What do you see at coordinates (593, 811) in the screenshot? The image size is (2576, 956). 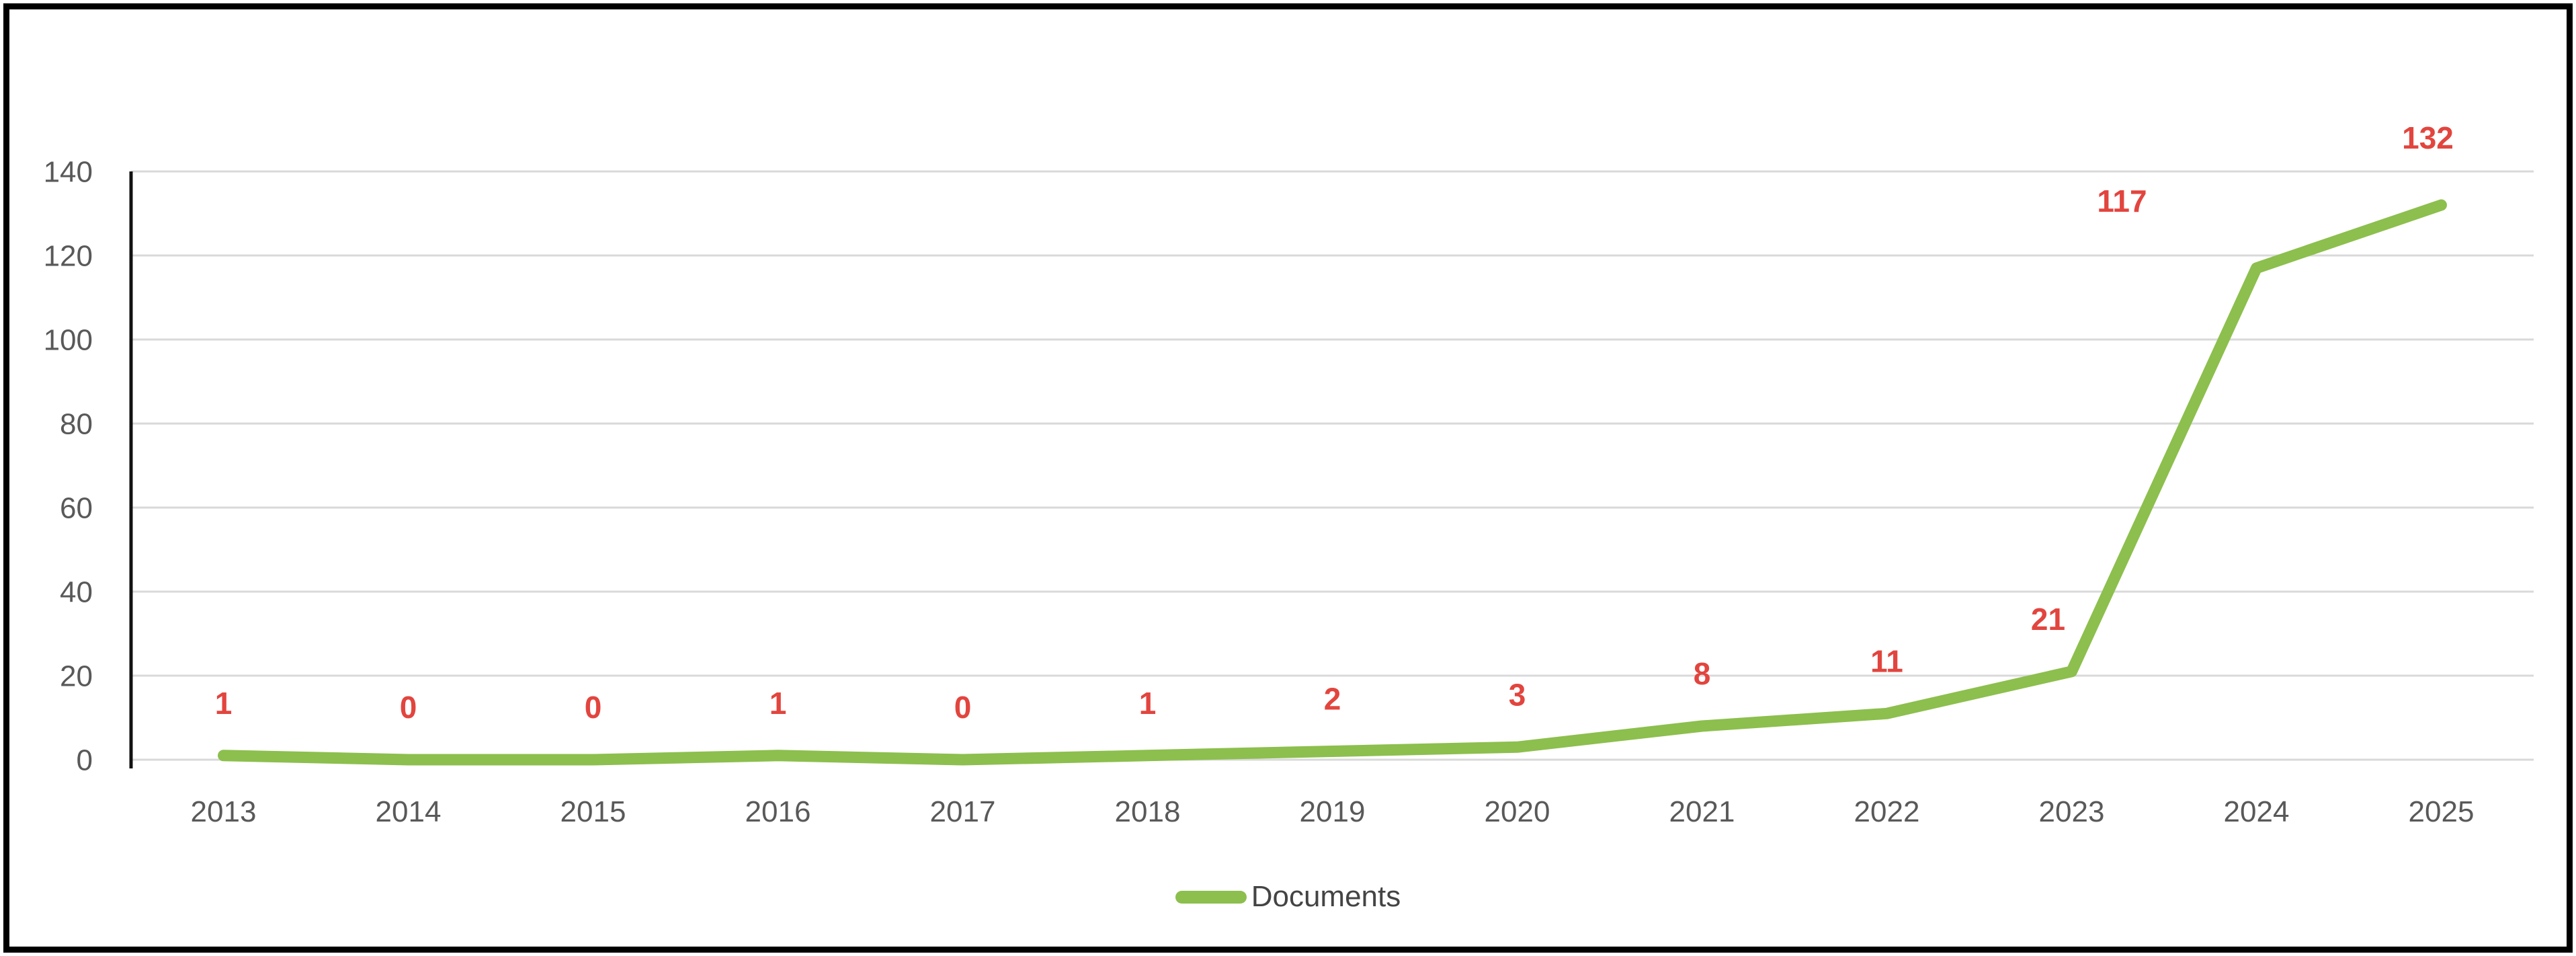 I see `x-tick-label: 2015` at bounding box center [593, 811].